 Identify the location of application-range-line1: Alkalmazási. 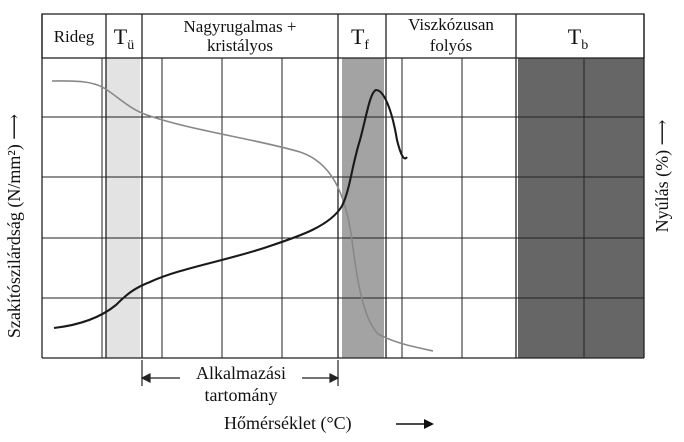
(241, 373).